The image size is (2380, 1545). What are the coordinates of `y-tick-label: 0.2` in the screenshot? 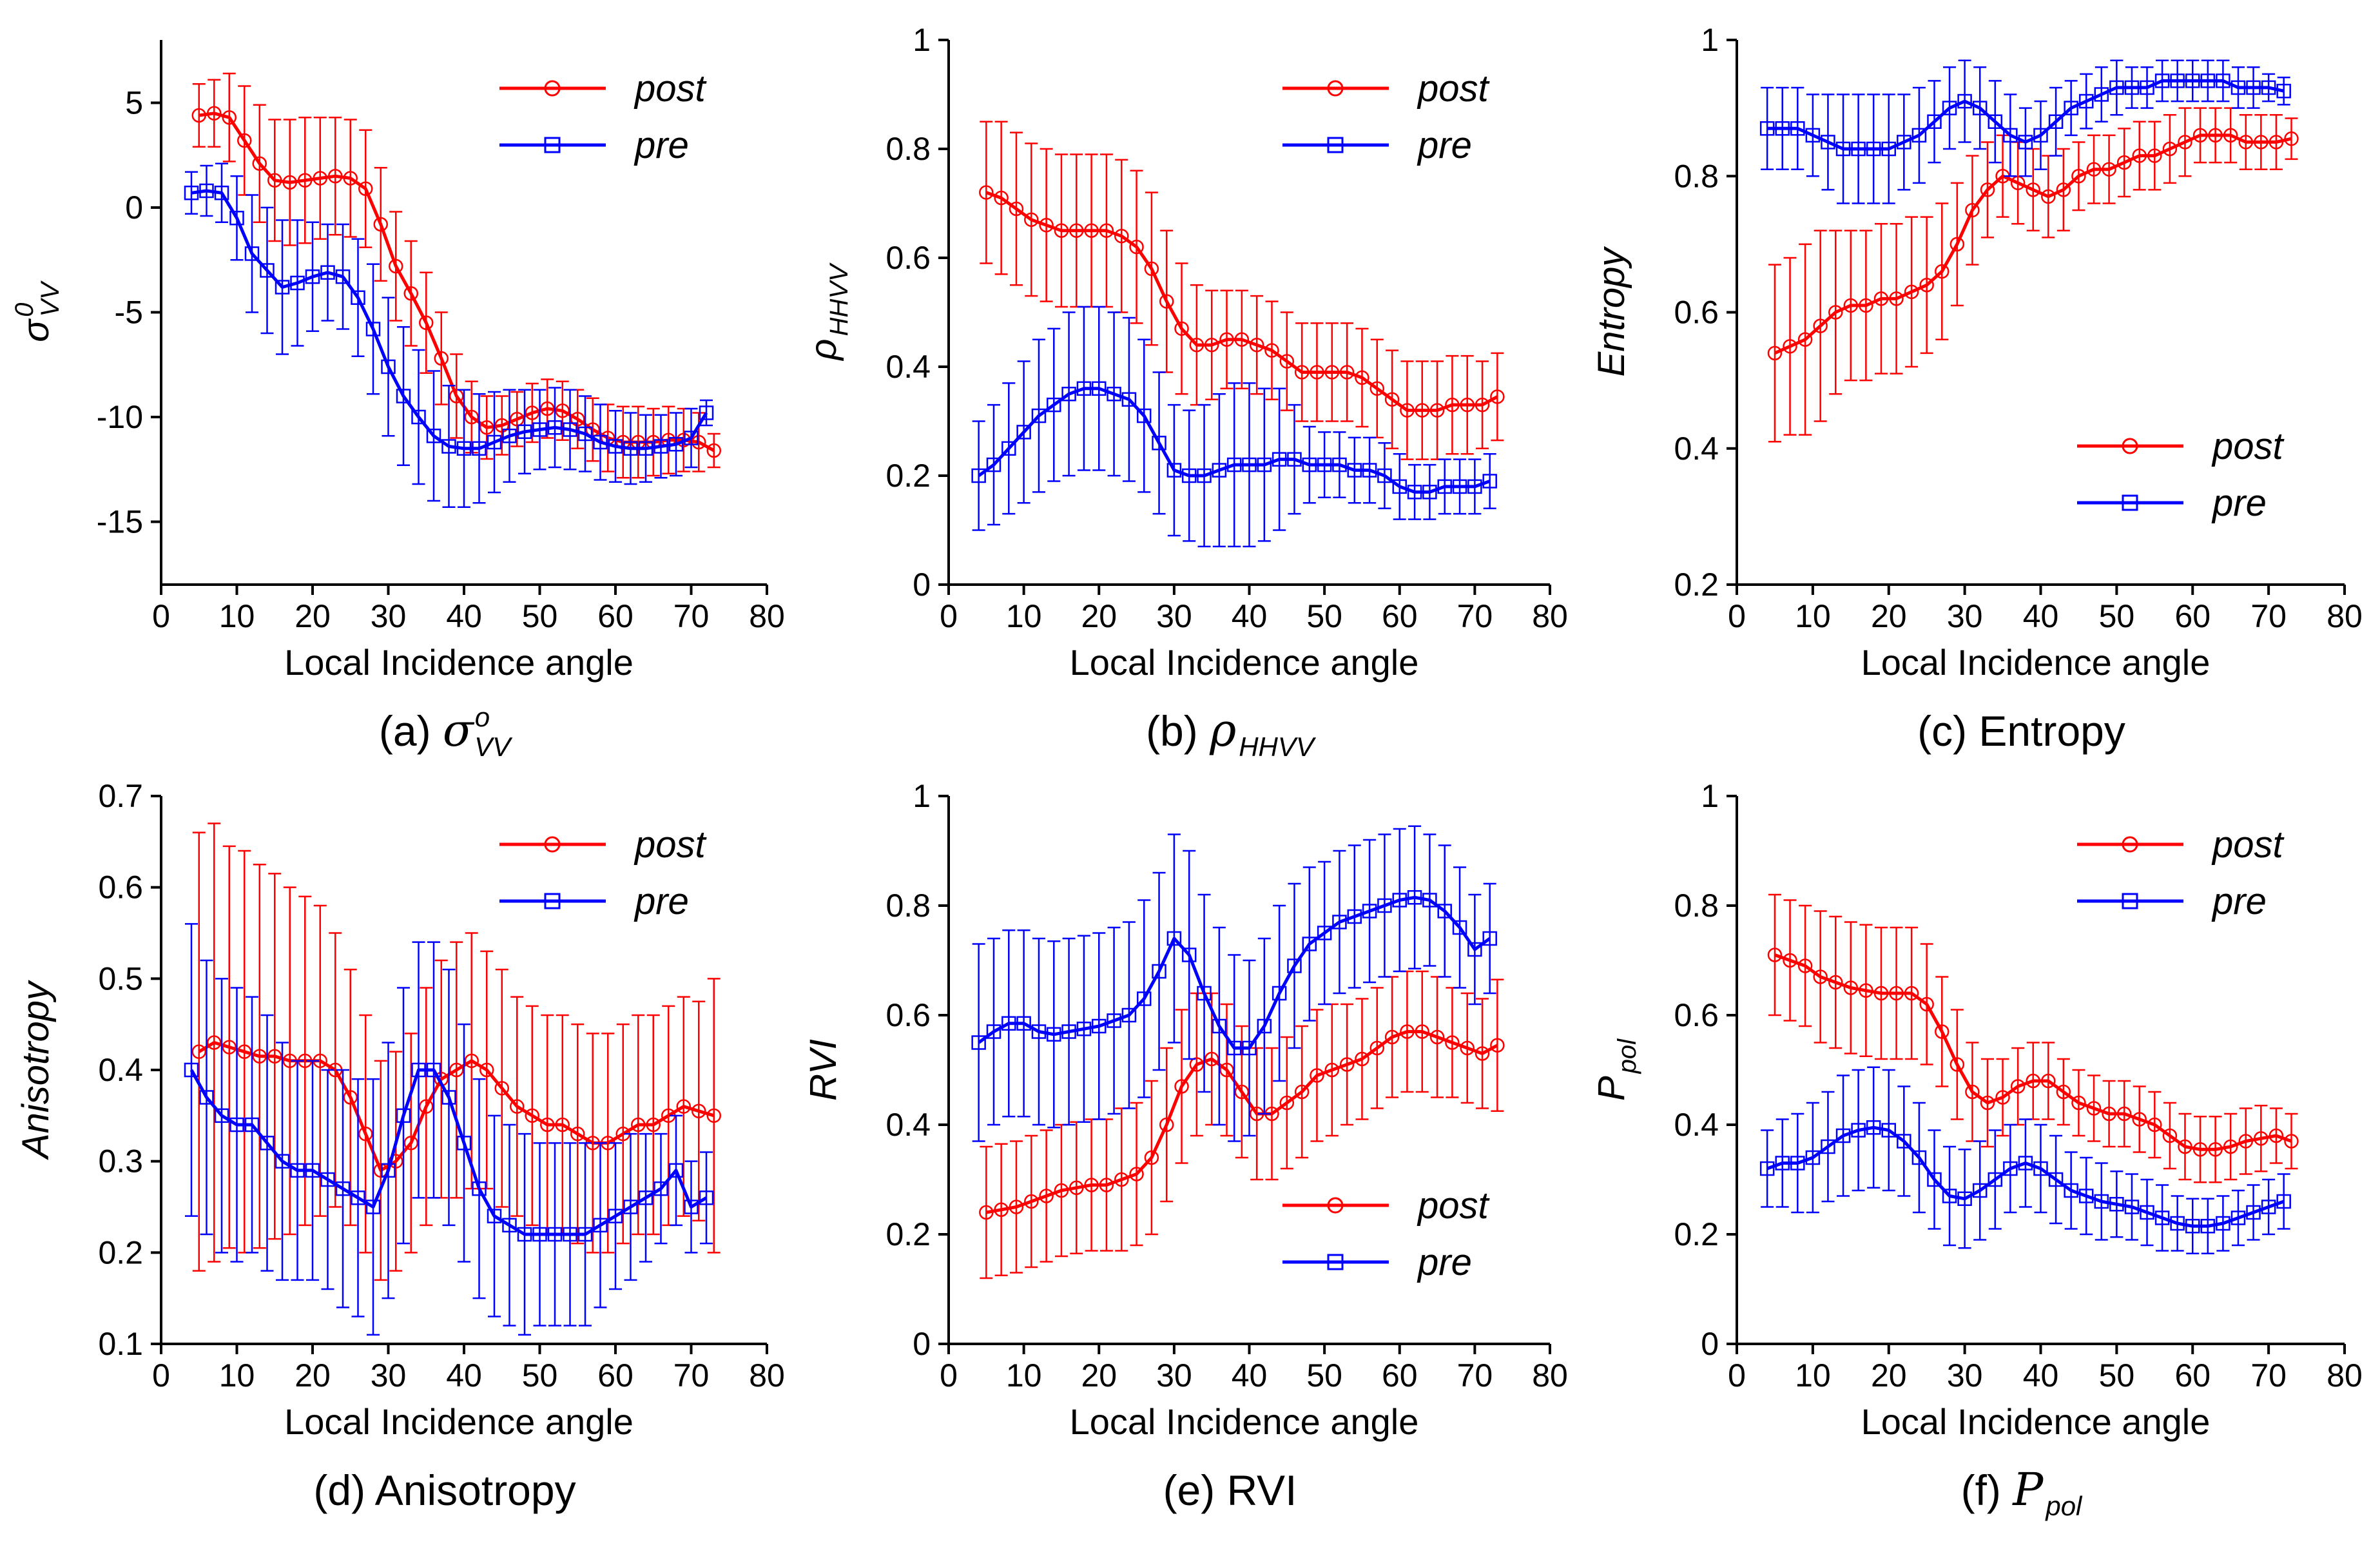 It's located at (908, 1234).